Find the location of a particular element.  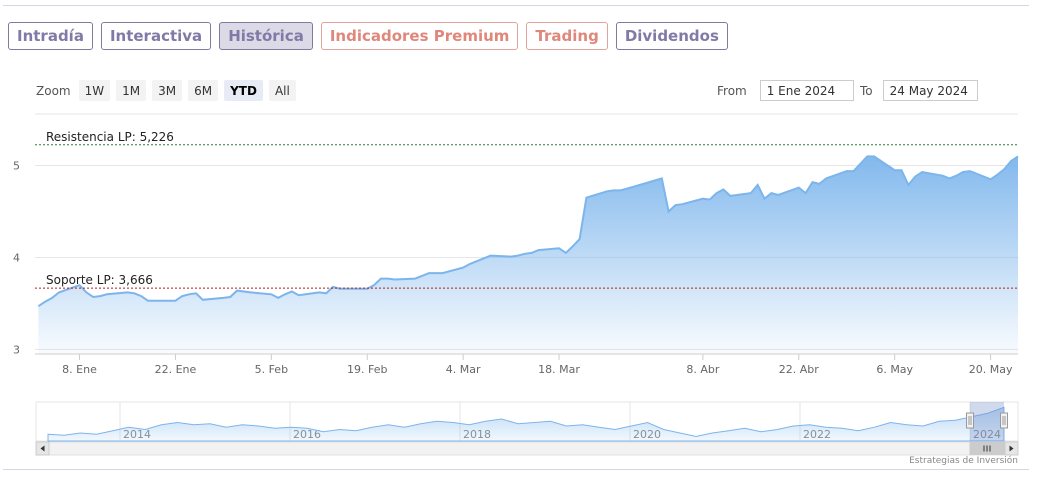

y-tick-label: 5 is located at coordinates (16, 166).